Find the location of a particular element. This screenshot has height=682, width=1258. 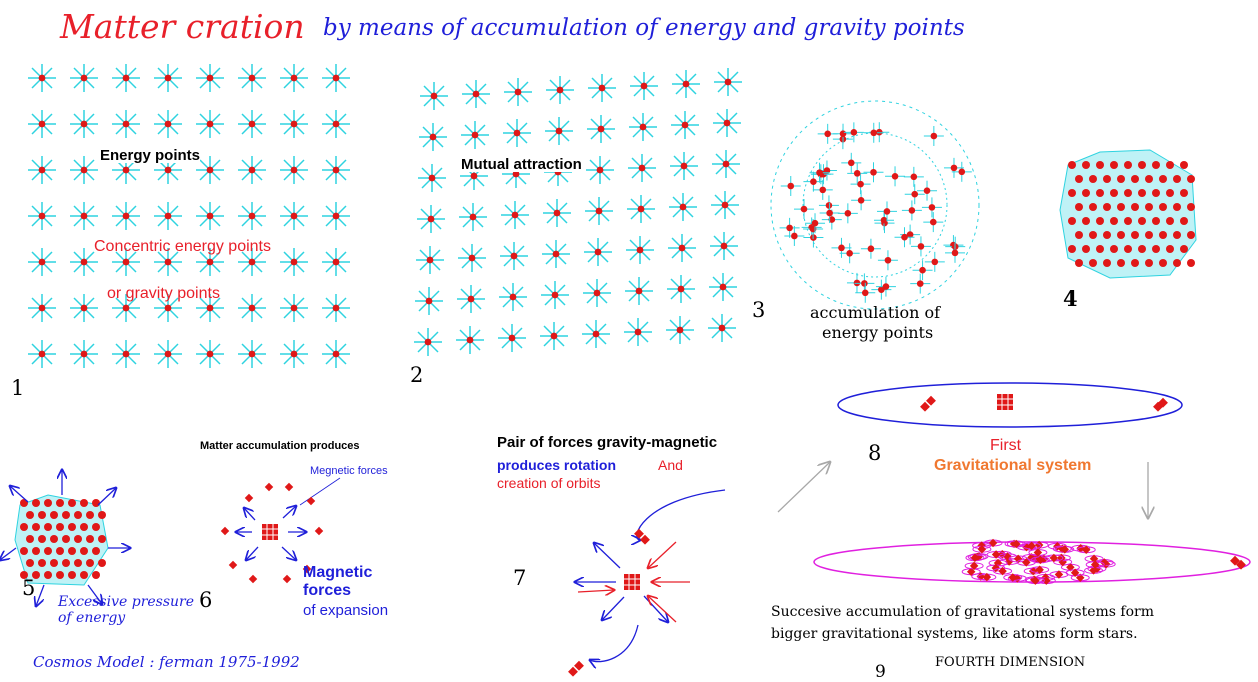

of-expansion-label: of expansion is located at coordinates (346, 610).